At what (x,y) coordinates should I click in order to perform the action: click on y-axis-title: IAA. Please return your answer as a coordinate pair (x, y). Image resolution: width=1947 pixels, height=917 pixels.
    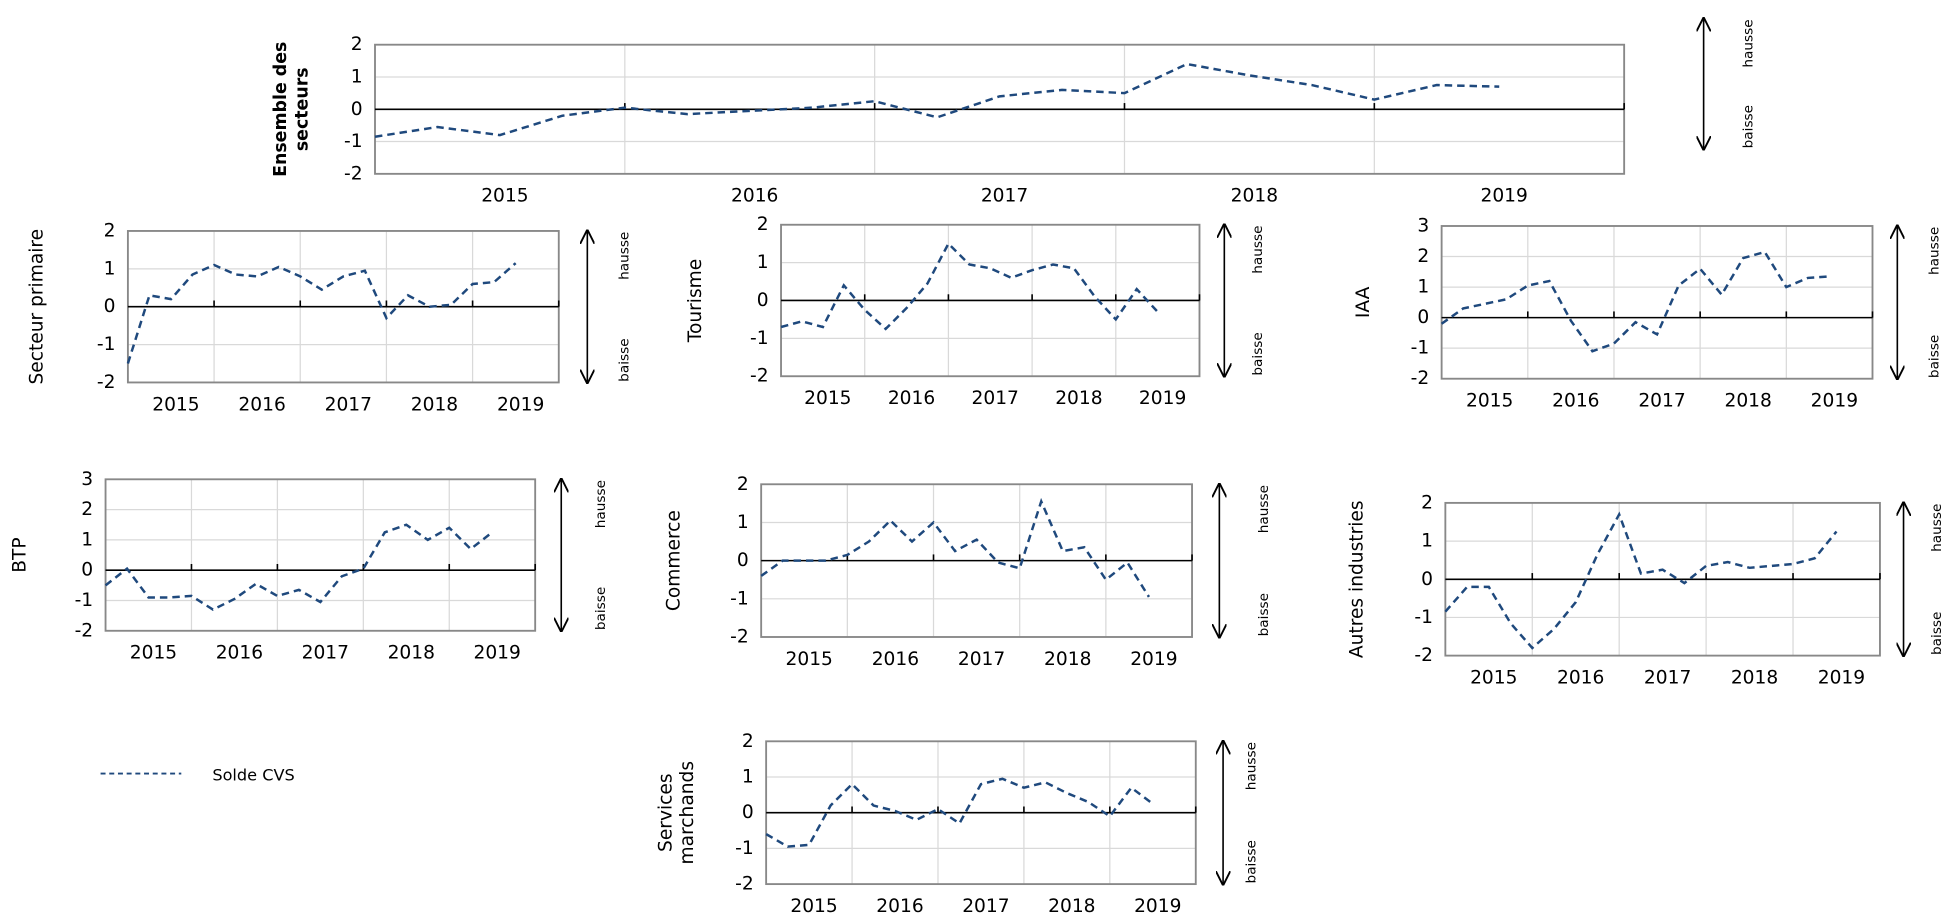
    Looking at the image, I should click on (1363, 302).